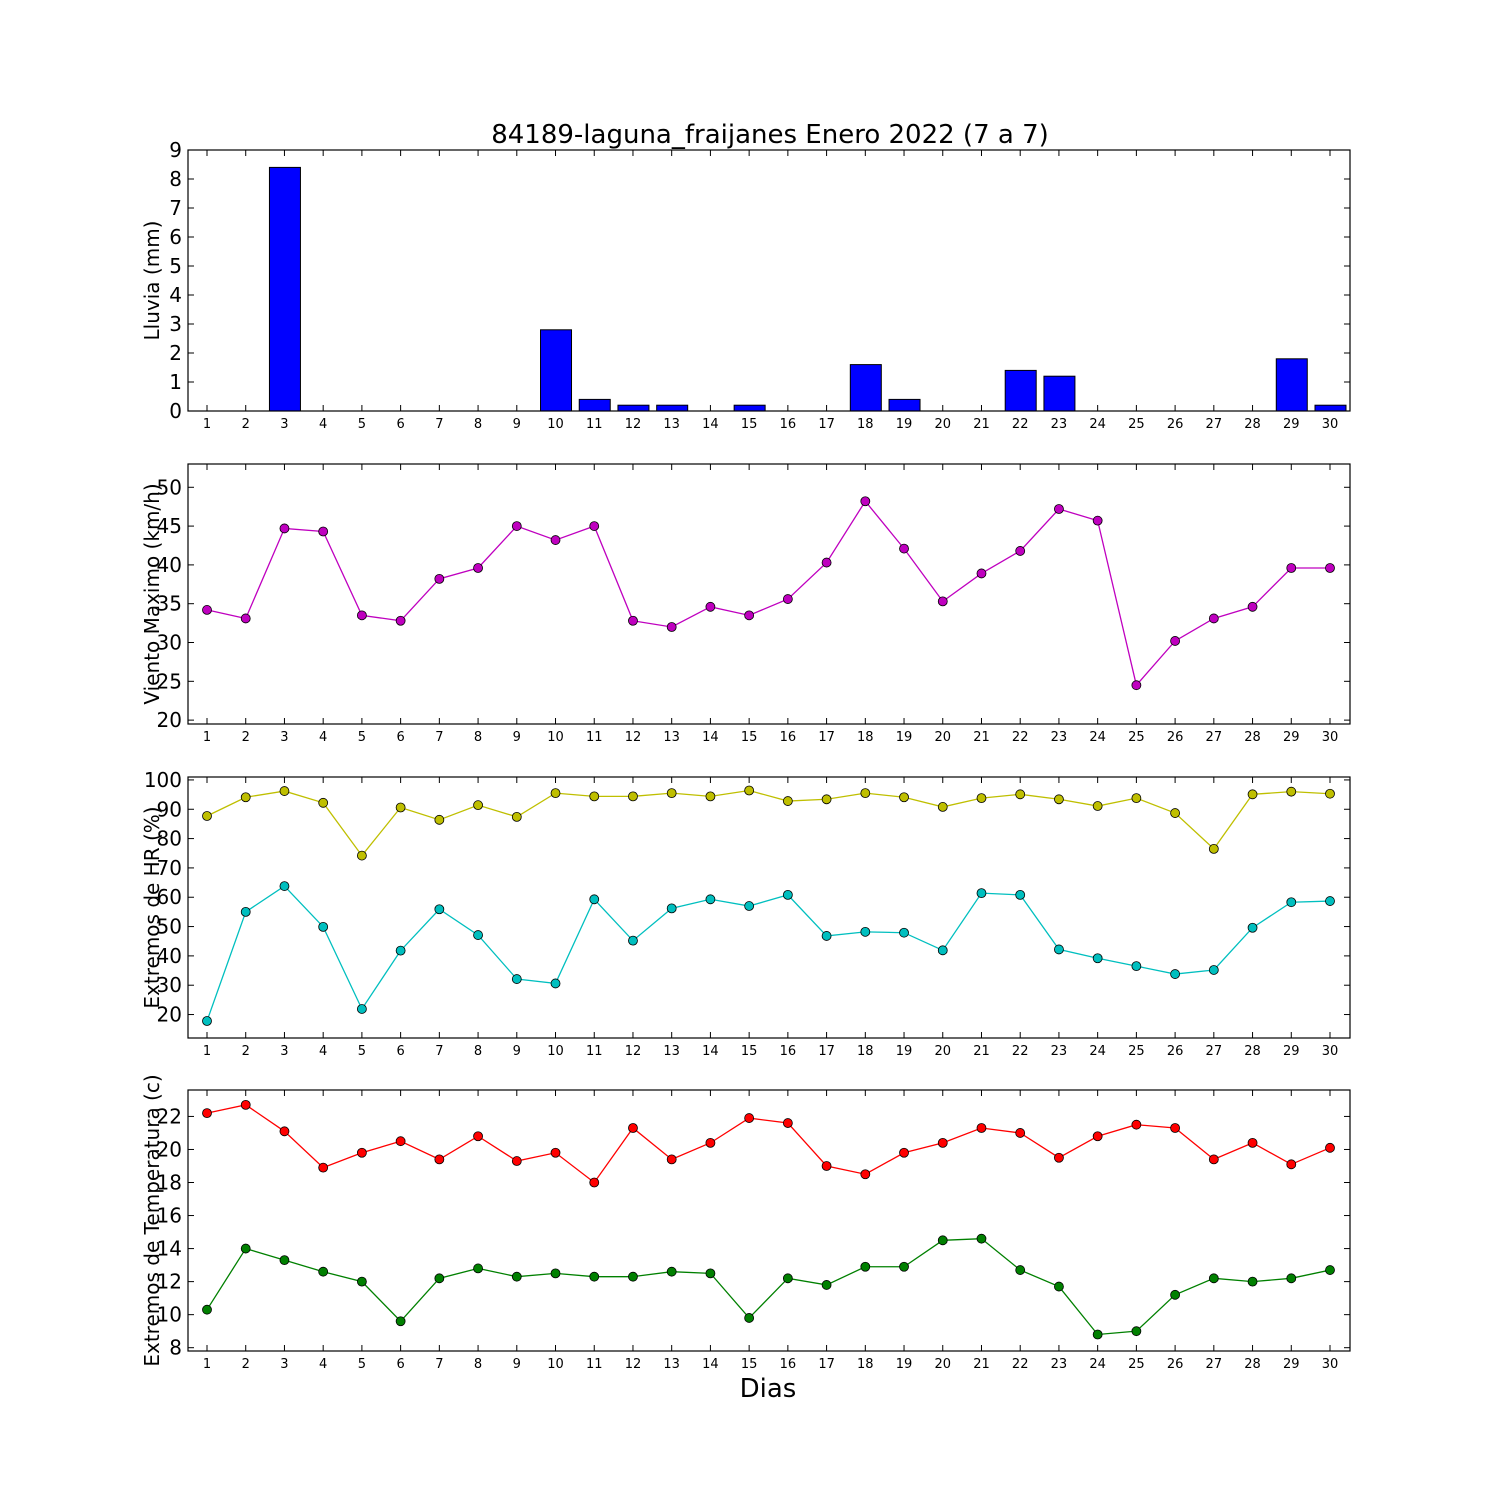  I want to click on x-tick-label: 7, so click(439, 1051).